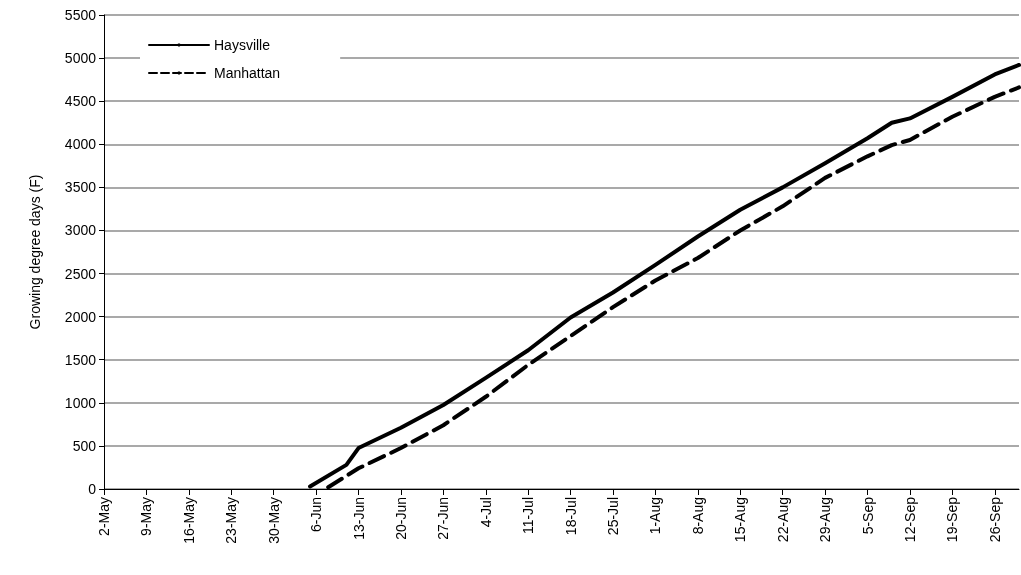 Image resolution: width=1021 pixels, height=575 pixels. Describe the element at coordinates (316, 515) in the screenshot. I see `x-tick-label: 6-Jun` at that location.